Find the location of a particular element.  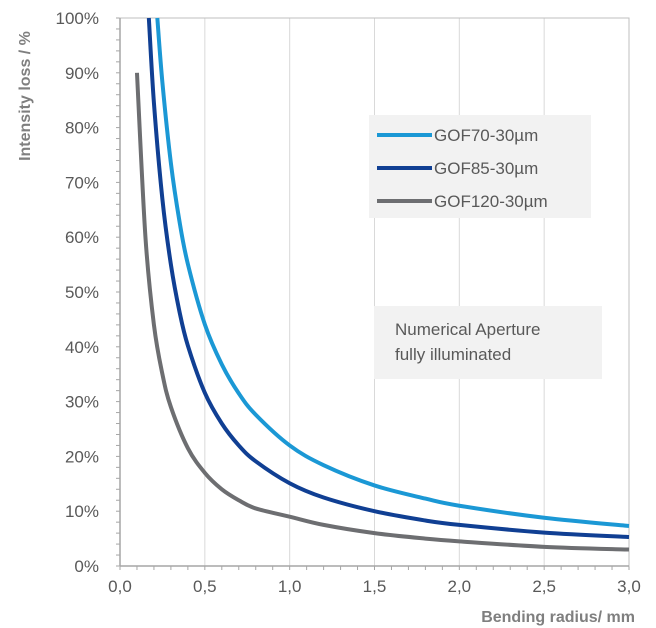

legend-label-gof85: GOF85-30µm is located at coordinates (486, 168).